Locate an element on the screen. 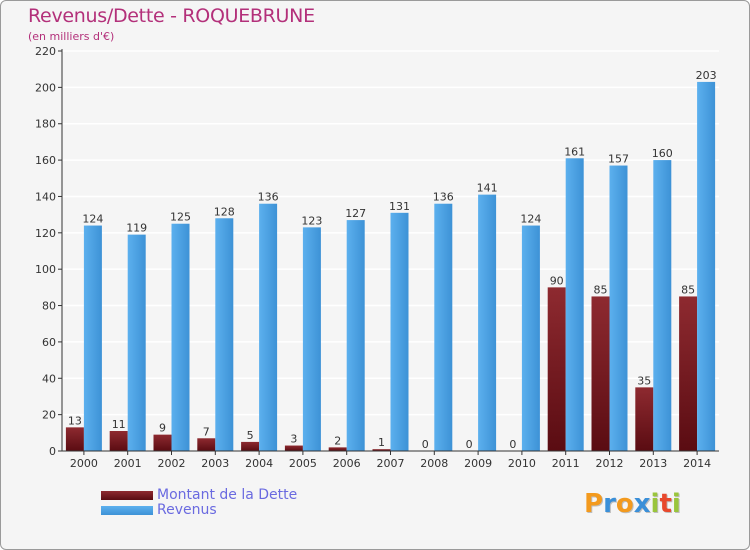 This screenshot has width=750, height=550. data-label-revenue: 127 is located at coordinates (355, 213).